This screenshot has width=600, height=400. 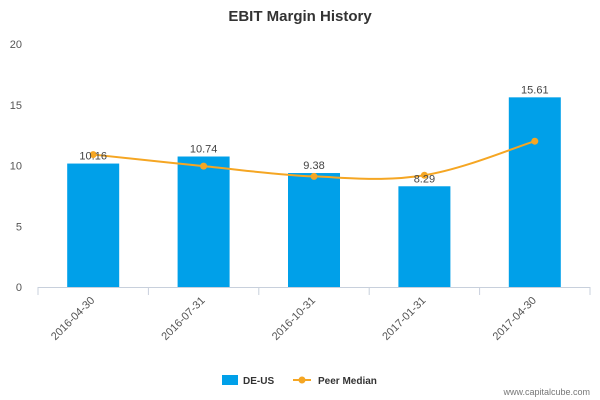 I want to click on x-tick-label: 2017-01-31, so click(x=404, y=319).